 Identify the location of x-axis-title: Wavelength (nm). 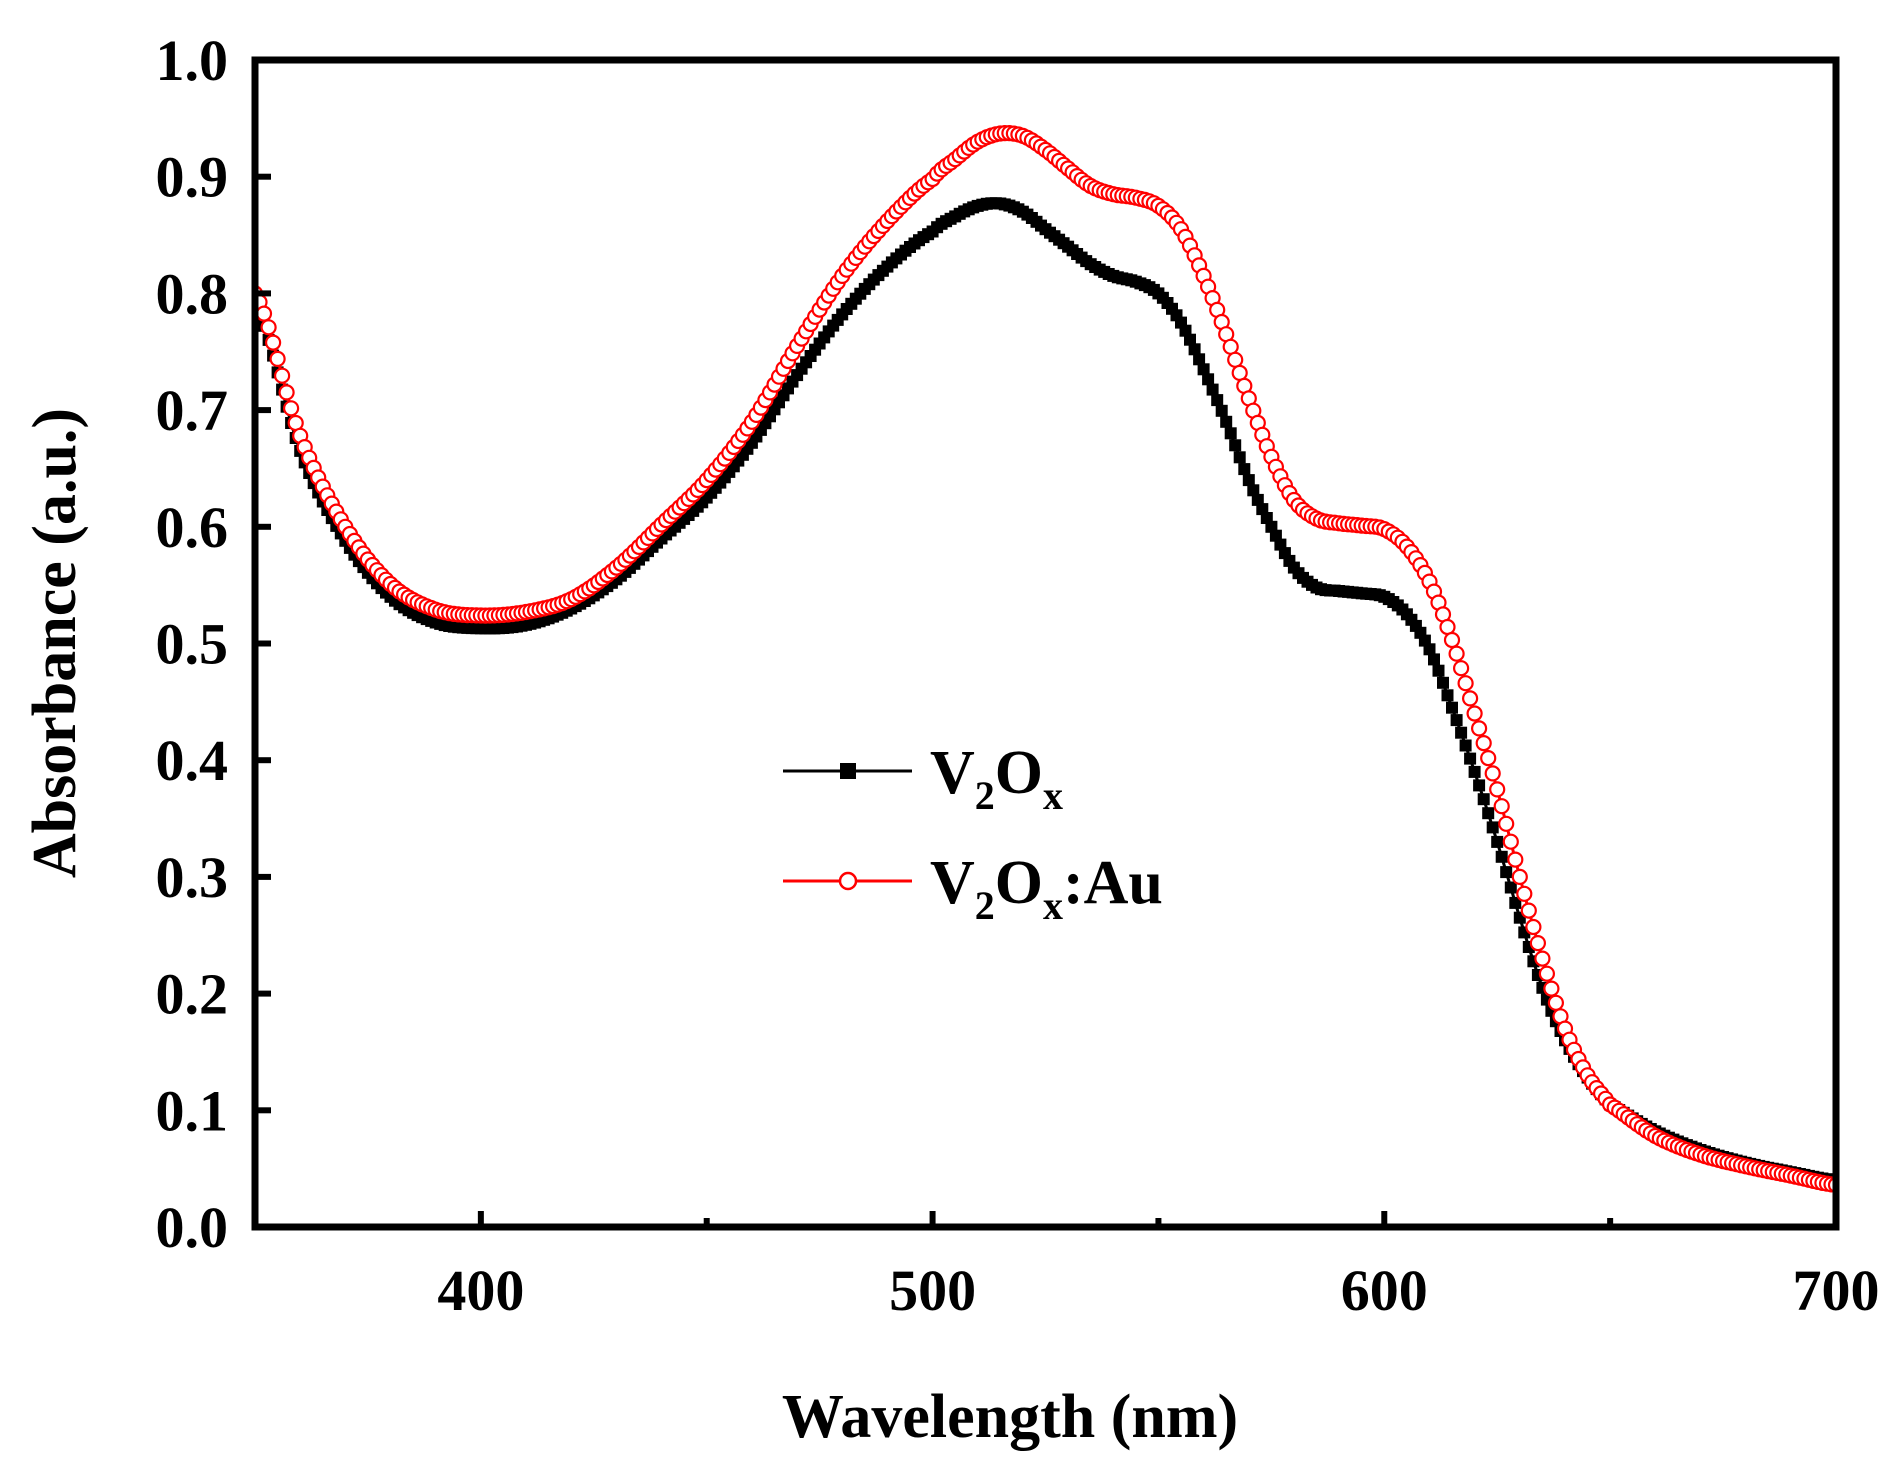
(1010, 1417).